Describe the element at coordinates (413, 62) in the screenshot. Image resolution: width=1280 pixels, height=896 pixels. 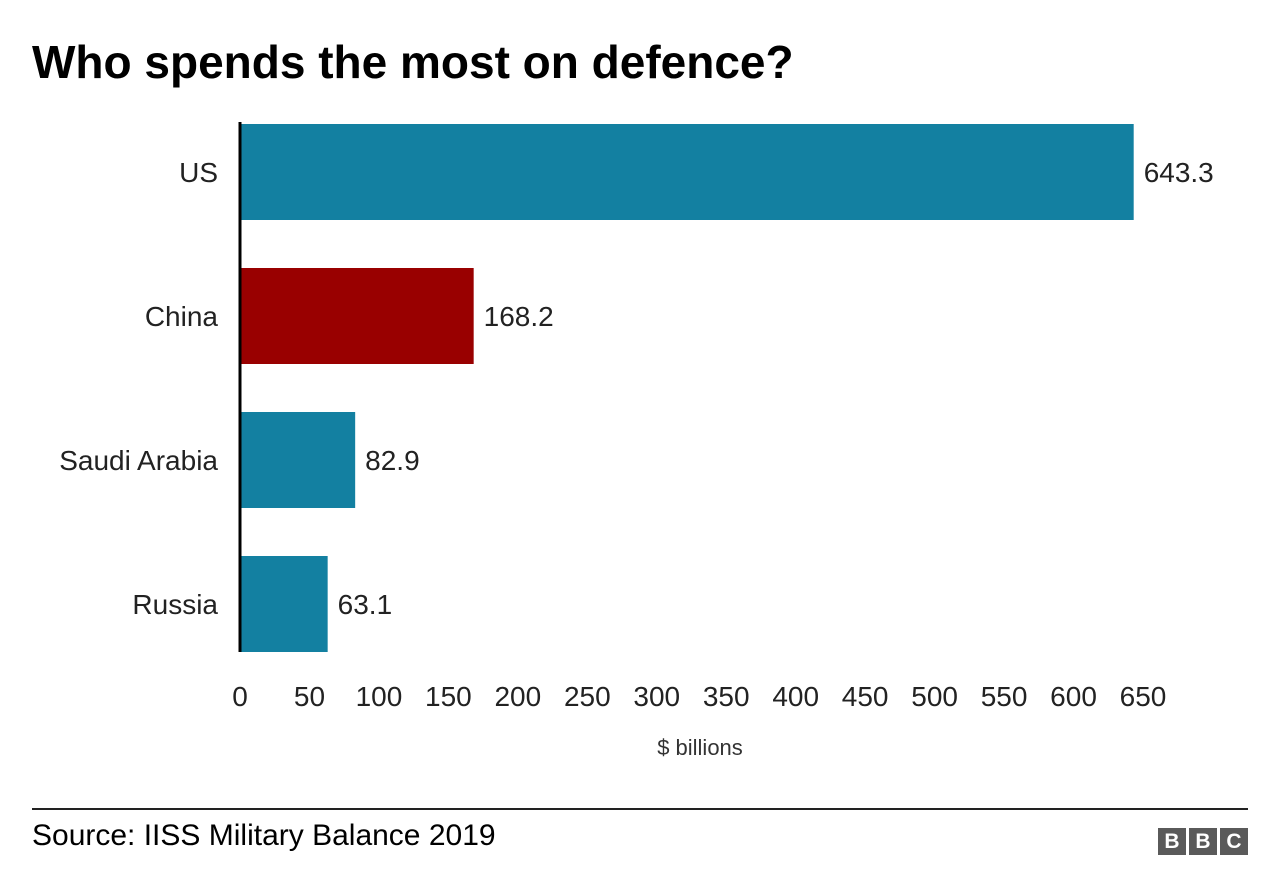
I see `chart-title: Who spends the most on defence?` at that location.